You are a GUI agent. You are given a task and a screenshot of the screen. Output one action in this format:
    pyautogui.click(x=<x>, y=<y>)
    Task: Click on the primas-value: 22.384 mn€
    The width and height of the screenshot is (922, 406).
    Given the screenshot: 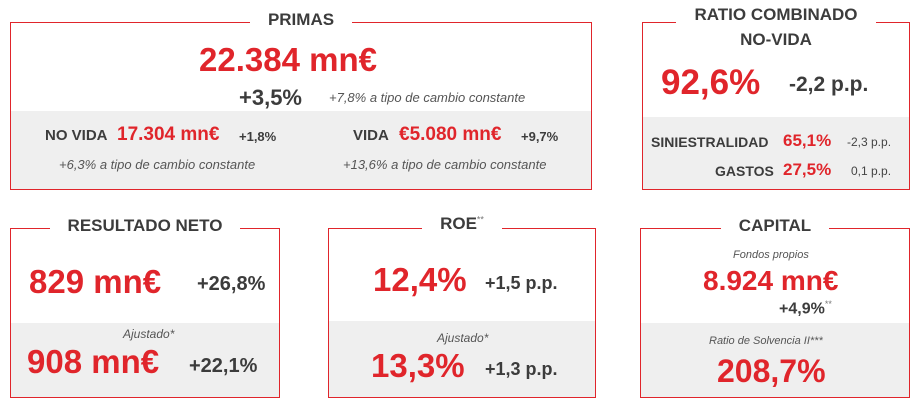 What is the action you would take?
    pyautogui.click(x=288, y=59)
    